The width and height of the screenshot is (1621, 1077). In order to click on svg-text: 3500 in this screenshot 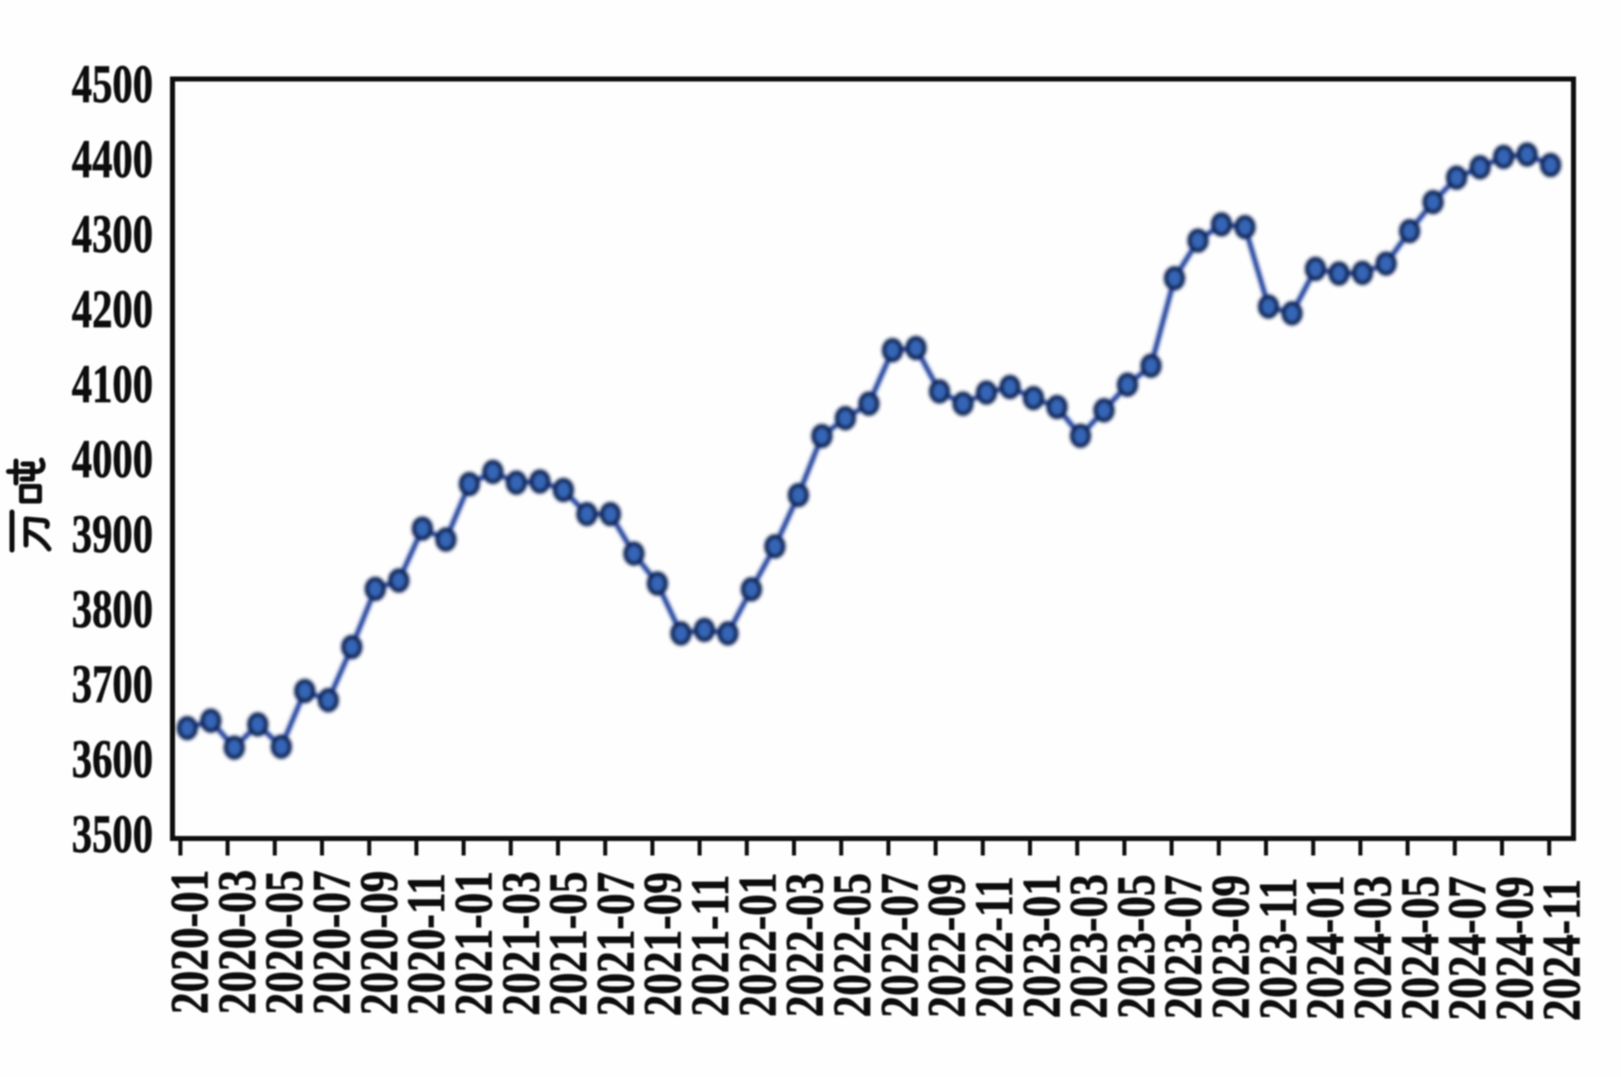, I will do `click(112, 834)`.